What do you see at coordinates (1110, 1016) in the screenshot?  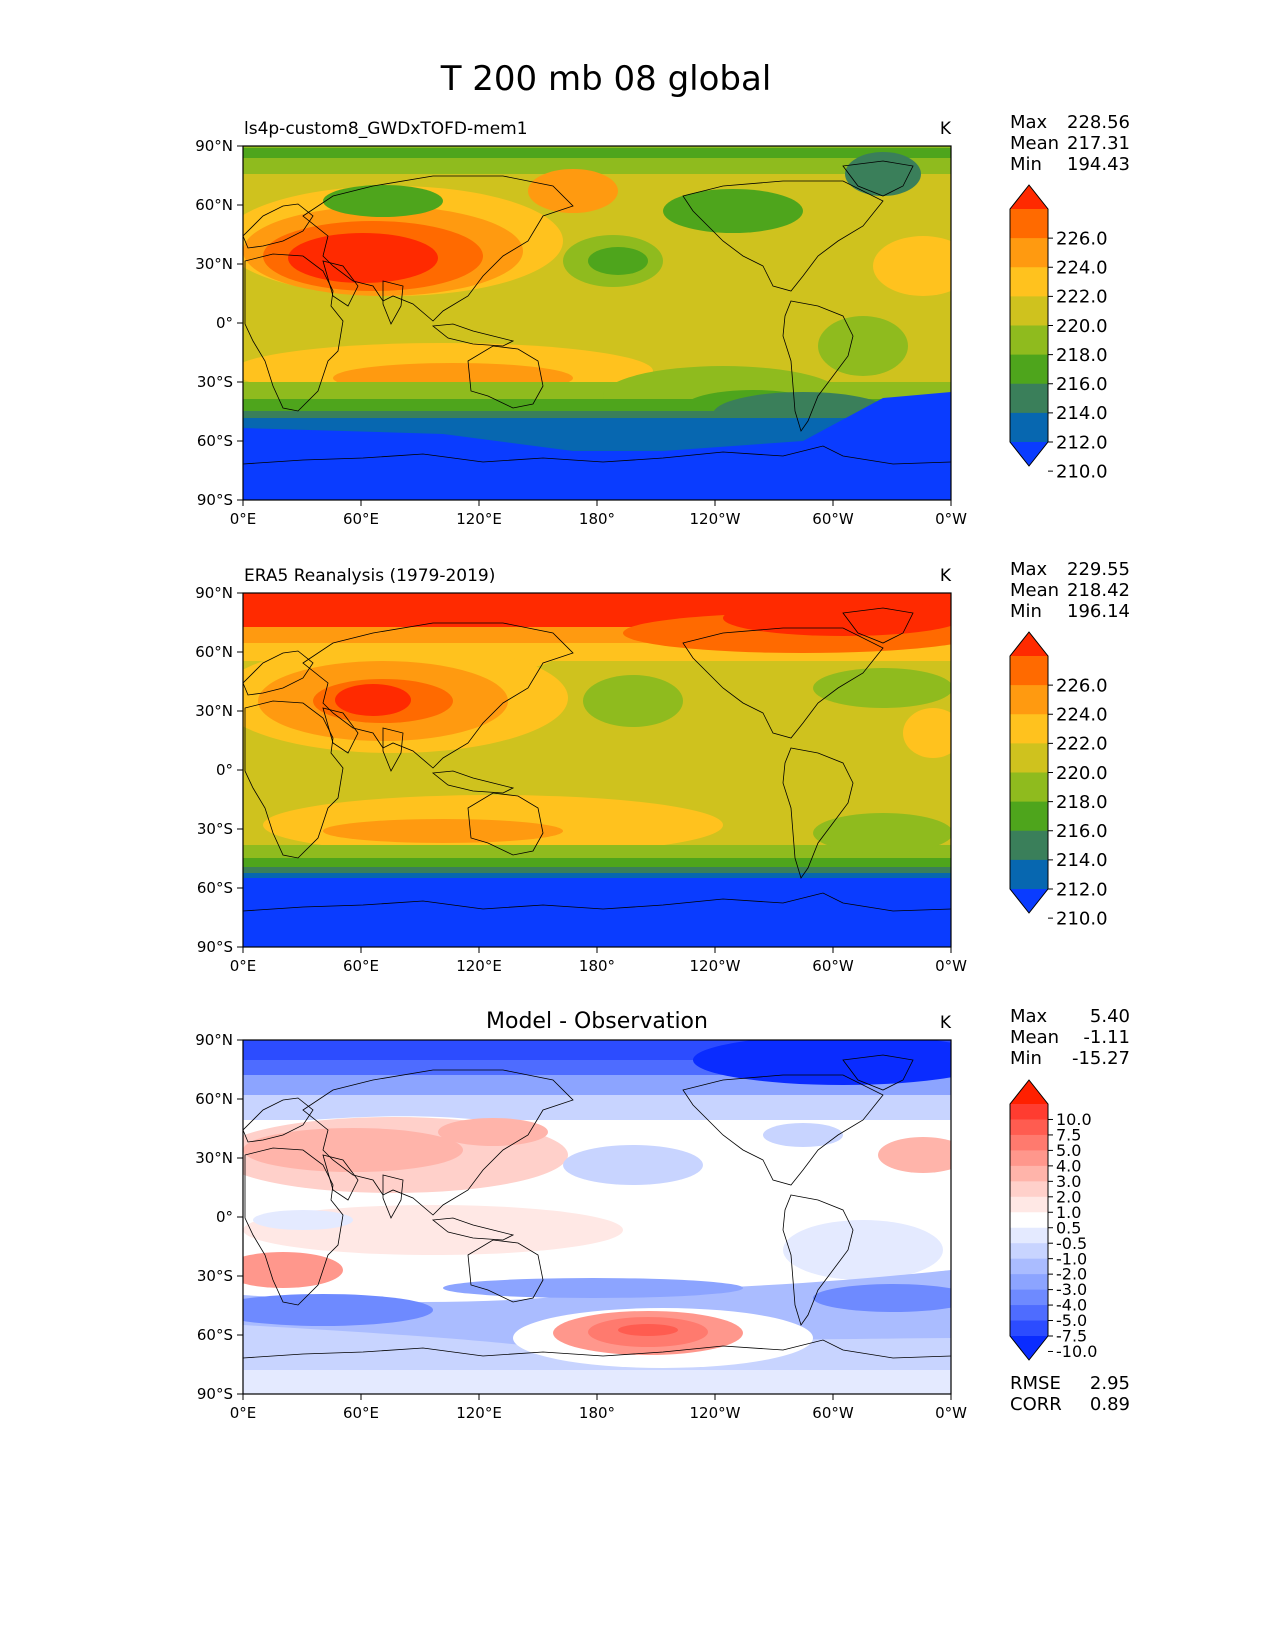 I see `stat-max-value: 5.40` at bounding box center [1110, 1016].